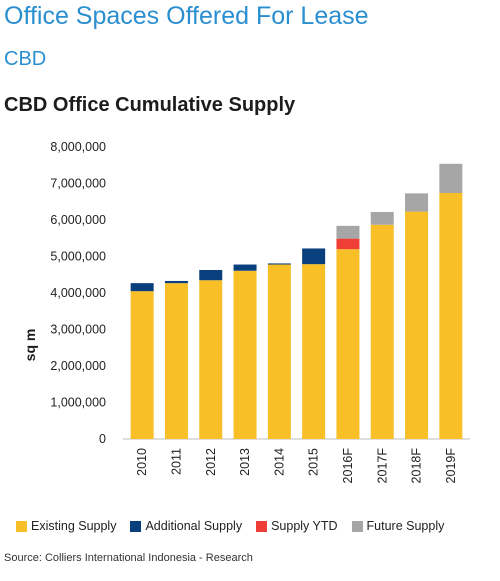 This screenshot has width=500, height=581. I want to click on bar-existing-supply-2018f, so click(417, 325).